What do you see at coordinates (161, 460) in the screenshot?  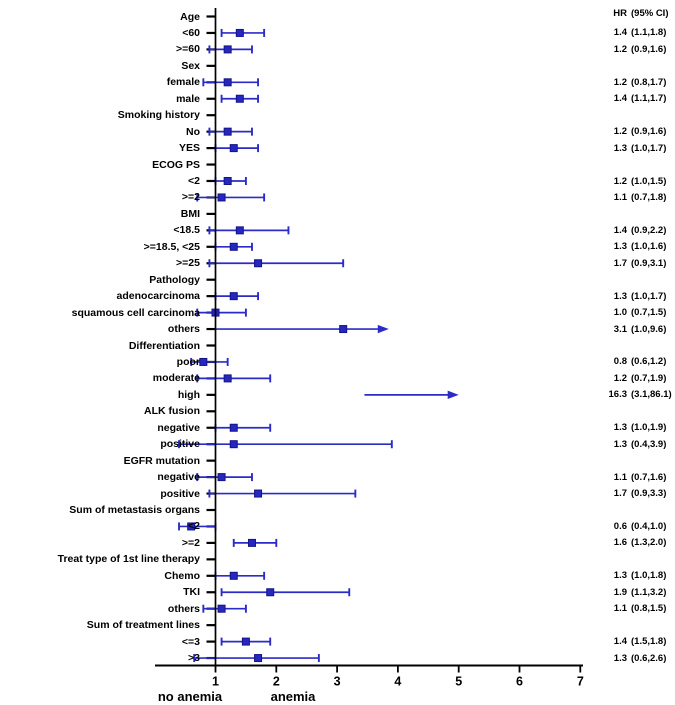 I see `row-label-section: EGFR mutation` at bounding box center [161, 460].